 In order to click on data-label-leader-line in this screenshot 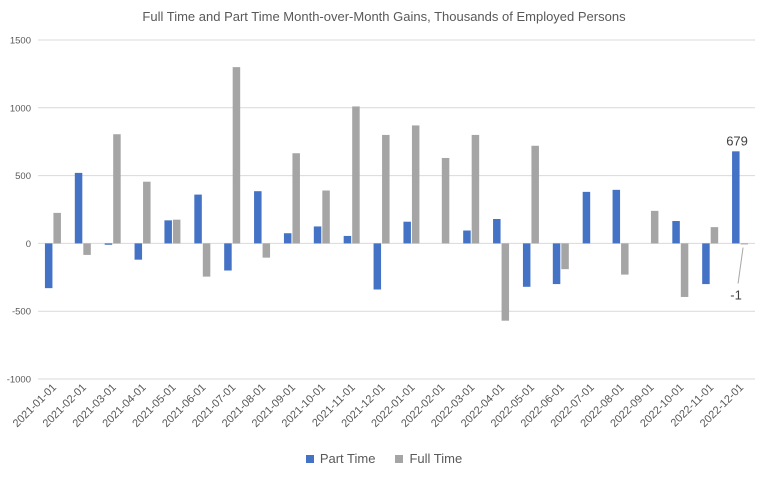, I will do `click(740, 265)`.